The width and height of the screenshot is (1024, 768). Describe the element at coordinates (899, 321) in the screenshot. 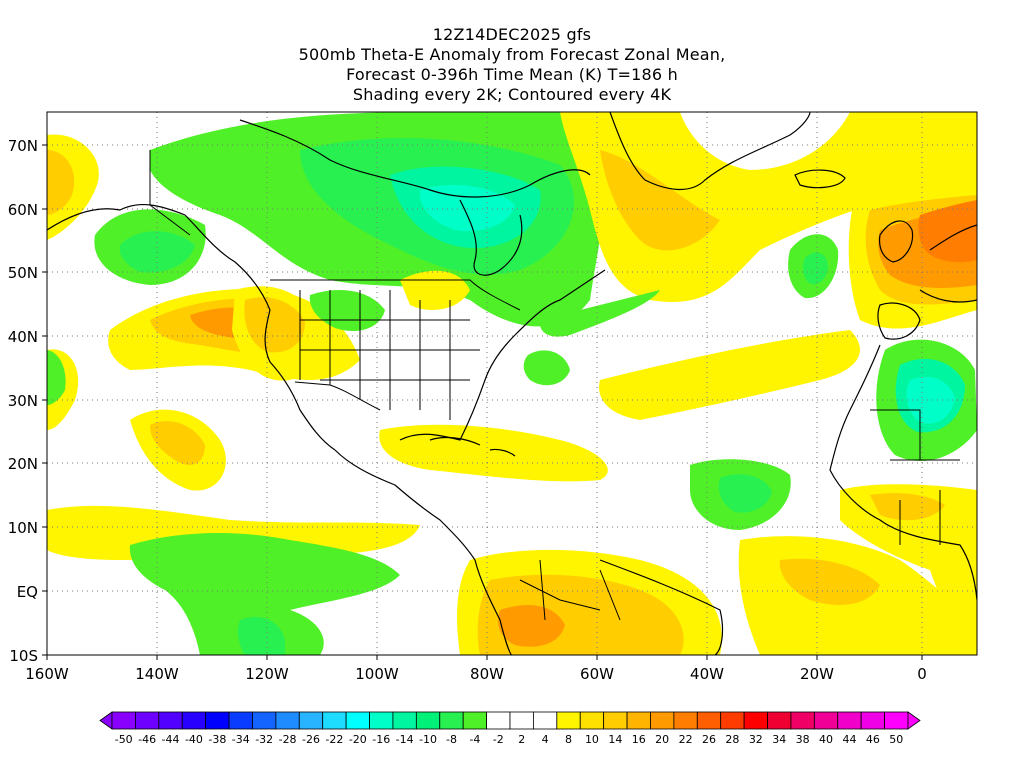

I see `iberia-coast` at that location.